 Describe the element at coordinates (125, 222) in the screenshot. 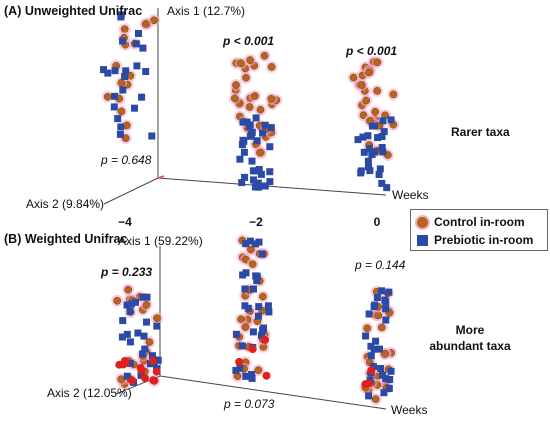

I see `panel-a-tick-week-minus4: −4` at that location.